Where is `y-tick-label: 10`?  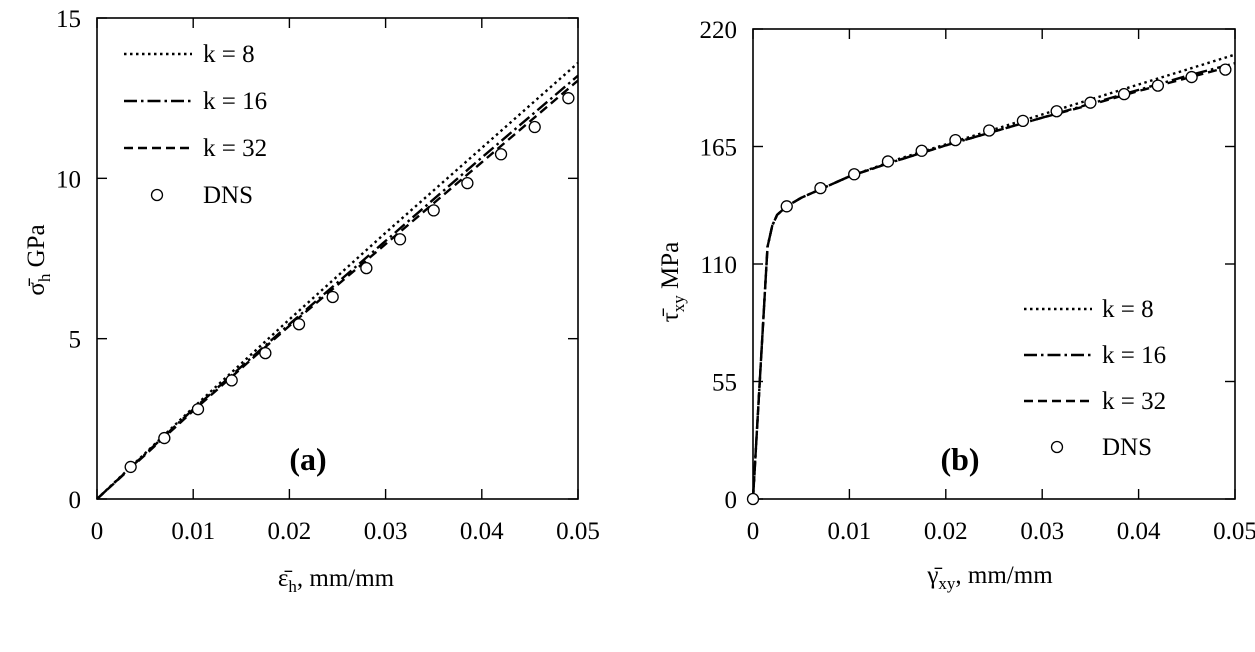
y-tick-label: 10 is located at coordinates (68, 179).